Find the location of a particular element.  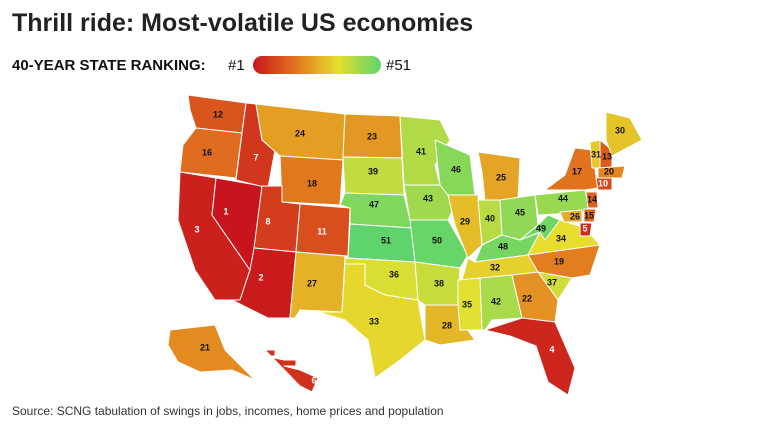

state-rank-label: 29 is located at coordinates (465, 221).